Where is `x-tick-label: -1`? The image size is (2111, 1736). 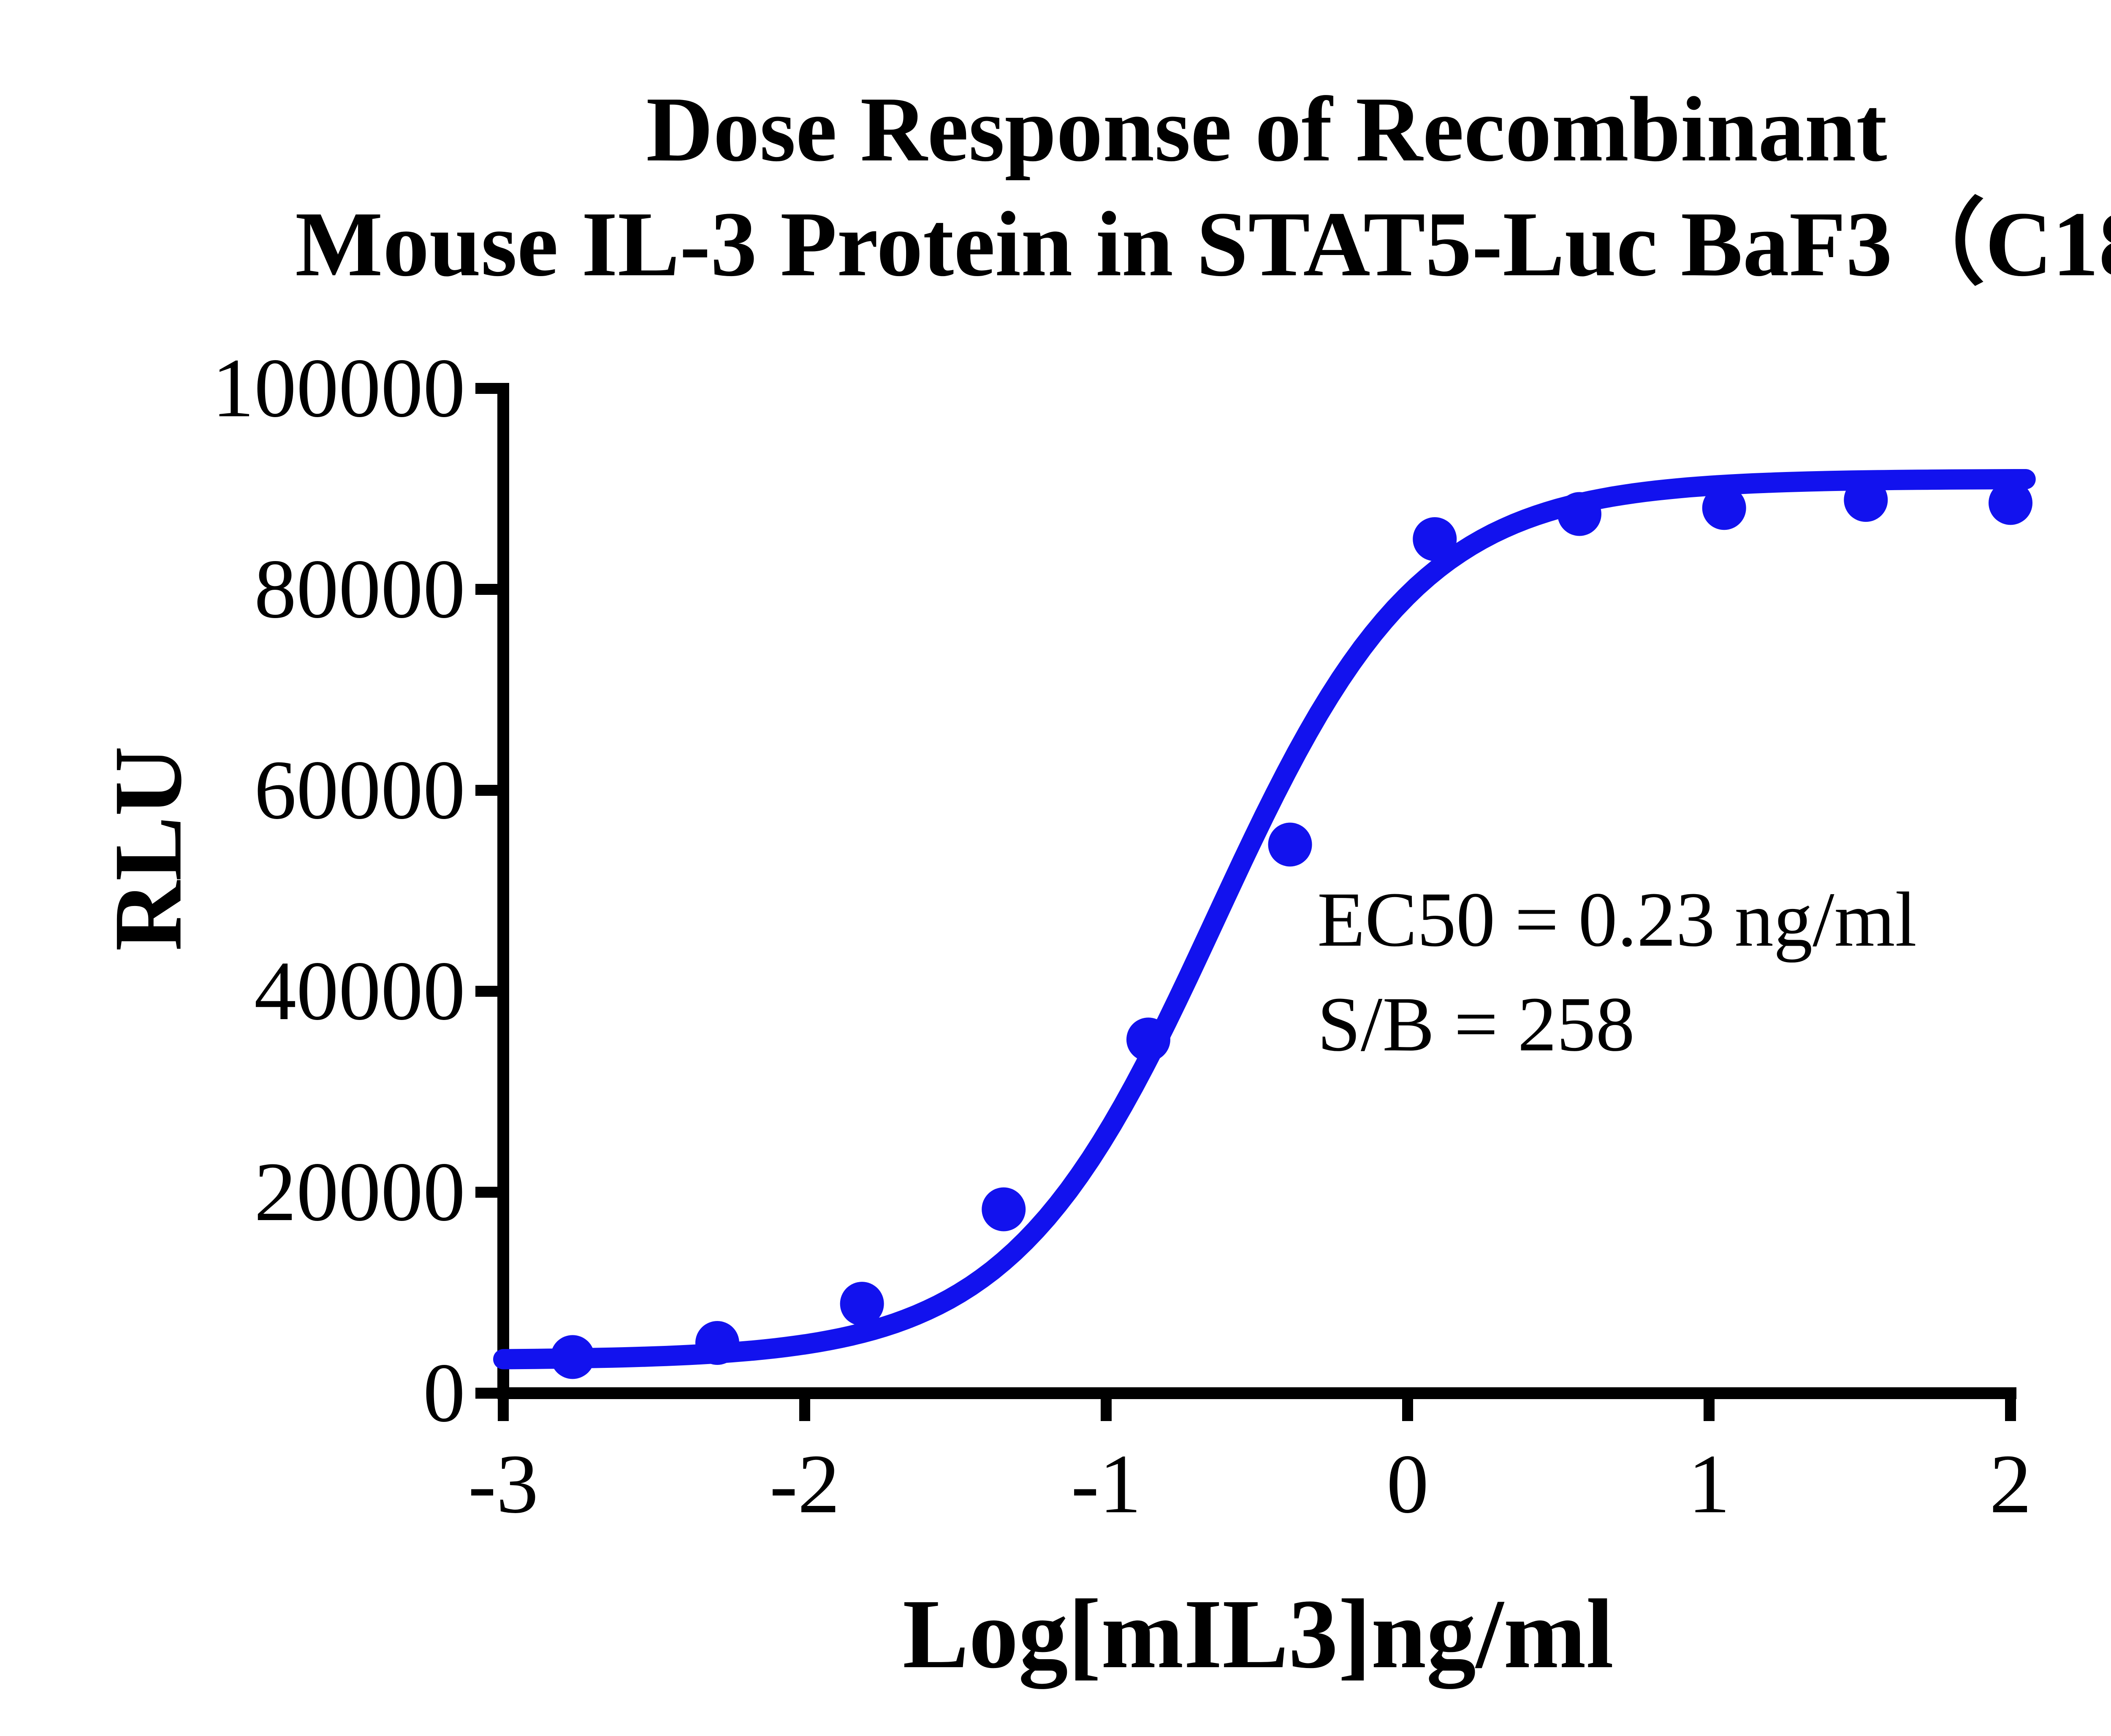 x-tick-label: -1 is located at coordinates (1106, 1484).